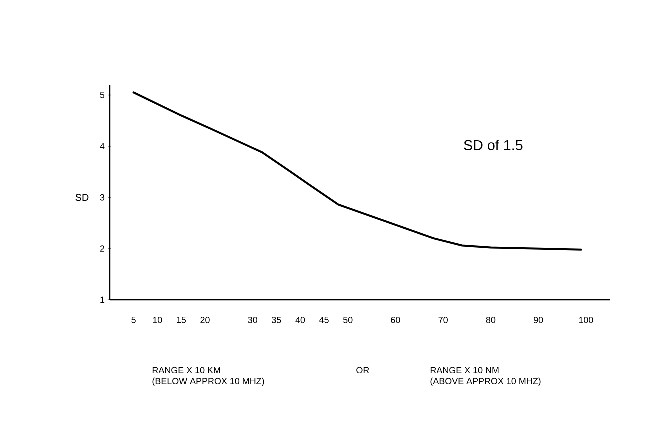  What do you see at coordinates (485, 376) in the screenshot?
I see `text: RANGE X 10 NM (ABOVE APPROX 10 MHZ)` at bounding box center [485, 376].